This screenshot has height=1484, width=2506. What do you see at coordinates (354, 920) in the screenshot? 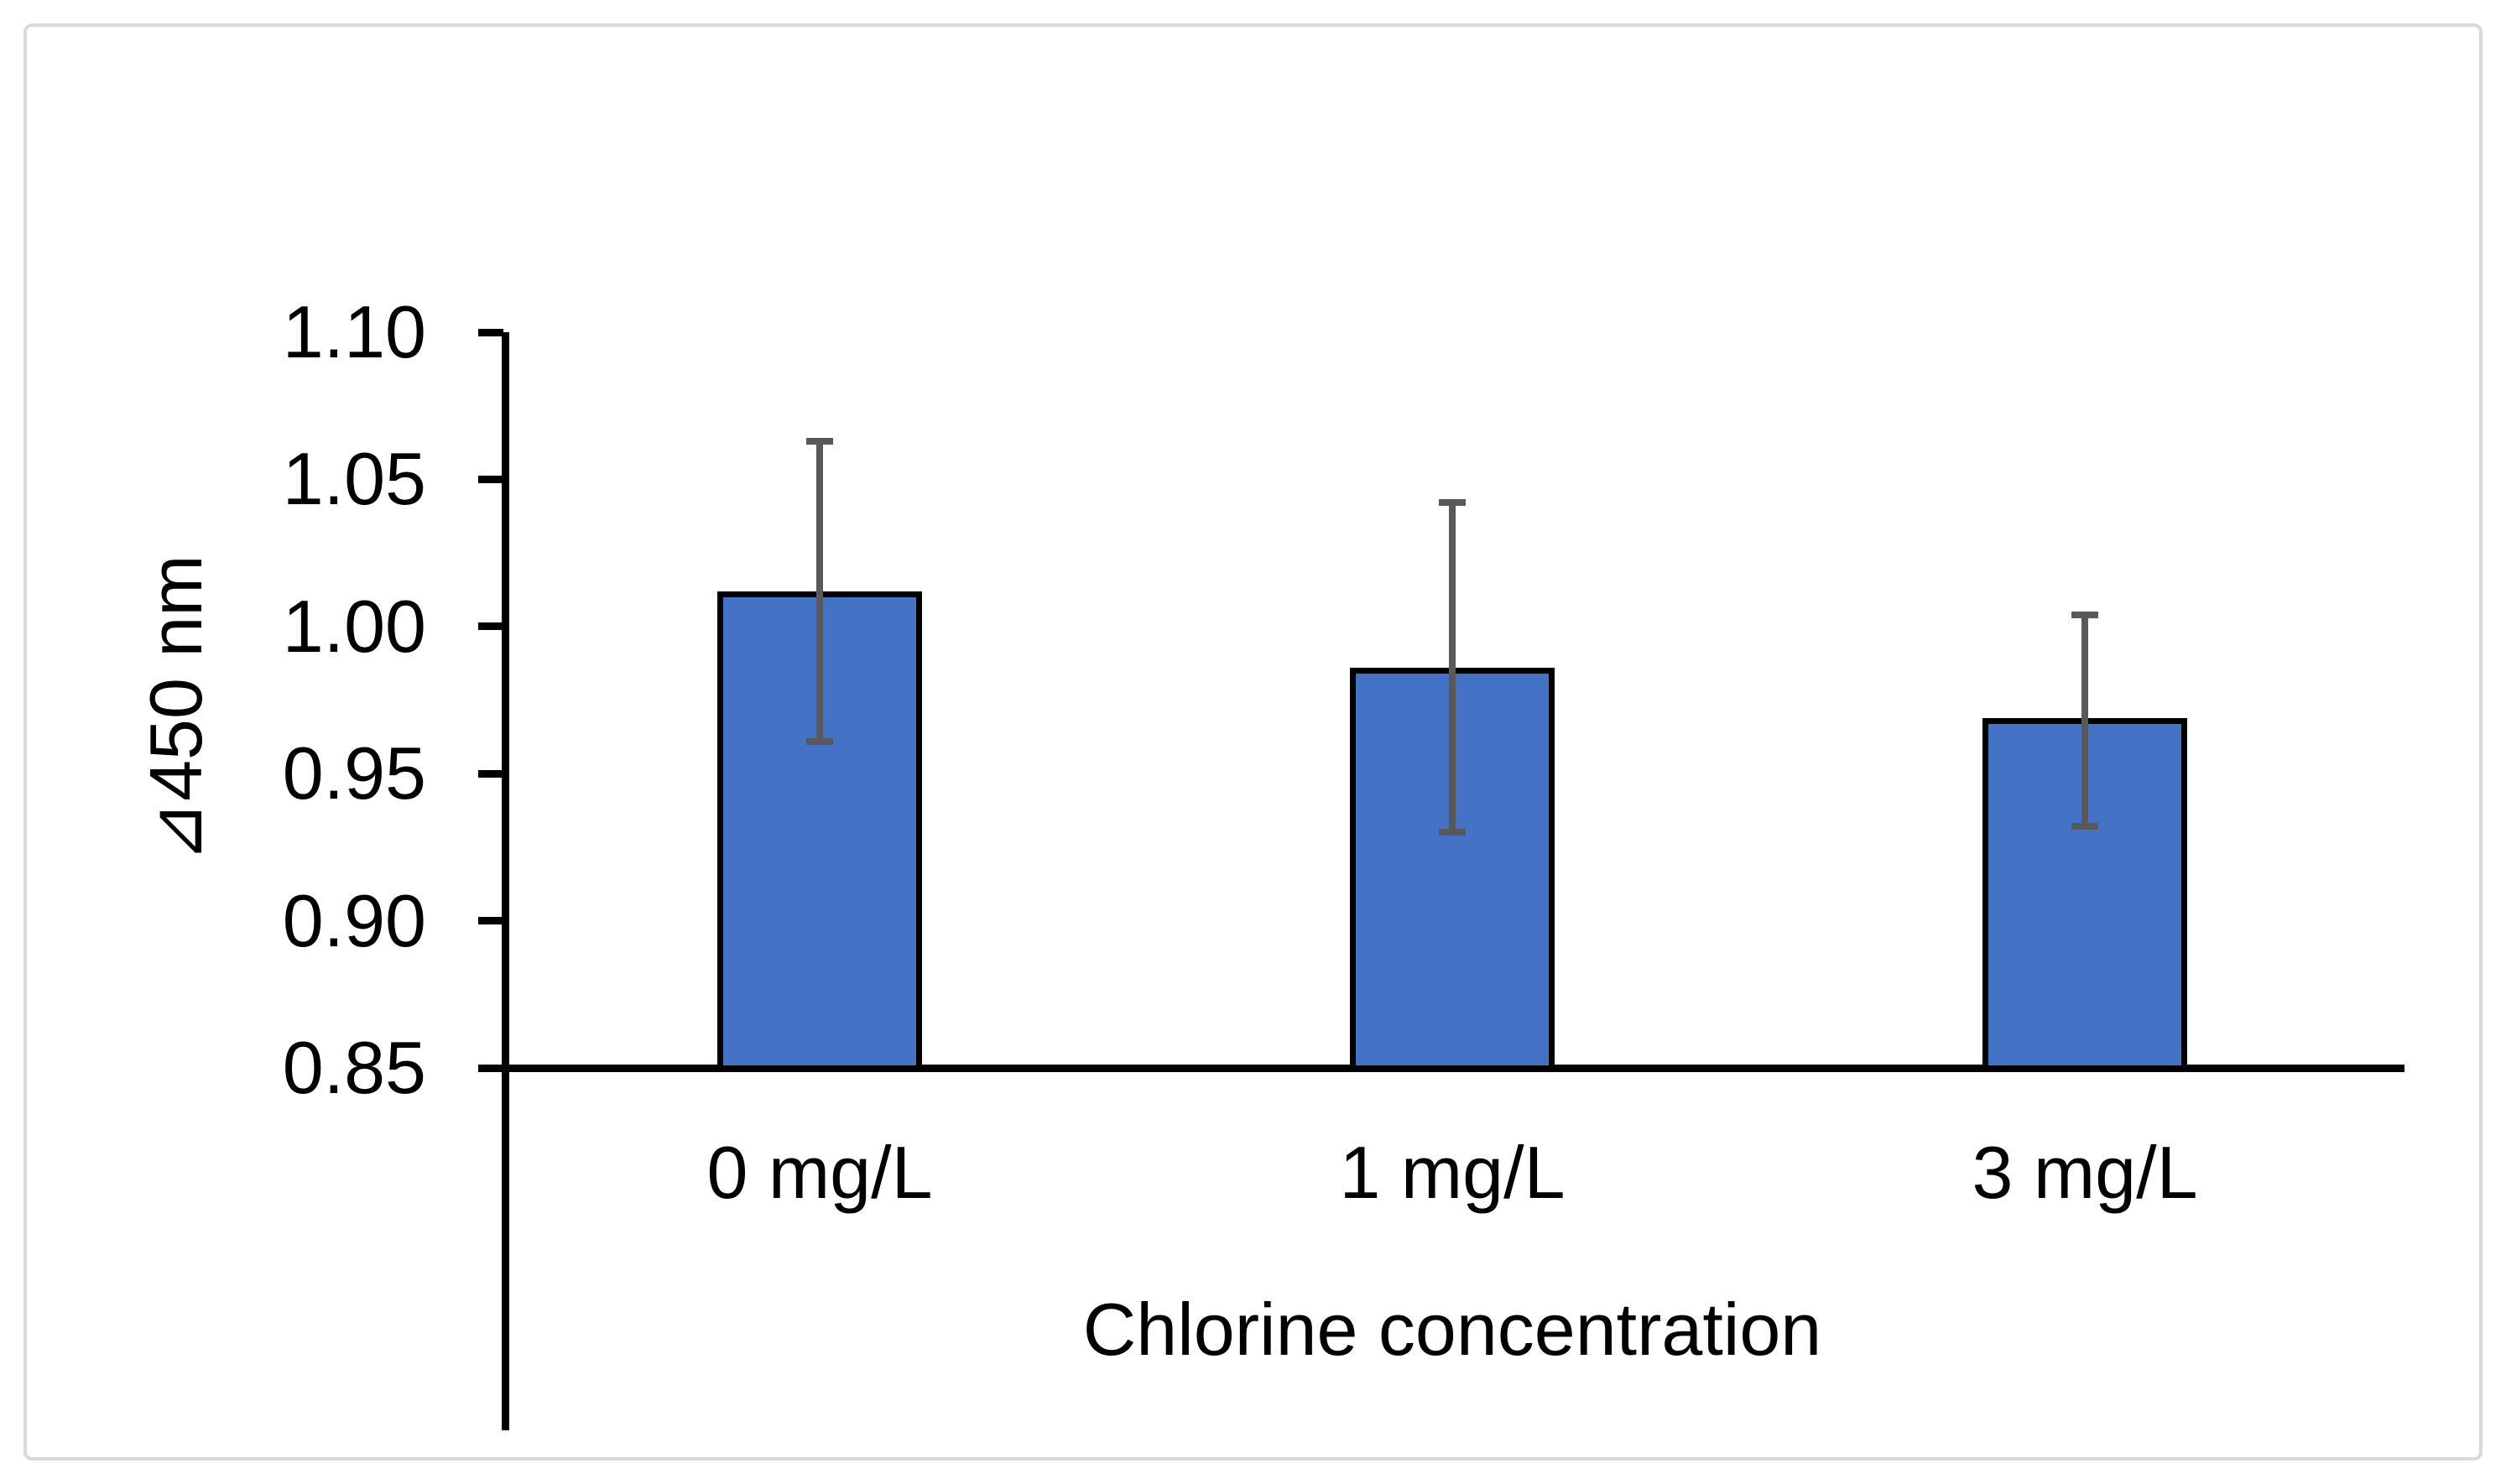
I see `y-tick-label: 0.90` at bounding box center [354, 920].